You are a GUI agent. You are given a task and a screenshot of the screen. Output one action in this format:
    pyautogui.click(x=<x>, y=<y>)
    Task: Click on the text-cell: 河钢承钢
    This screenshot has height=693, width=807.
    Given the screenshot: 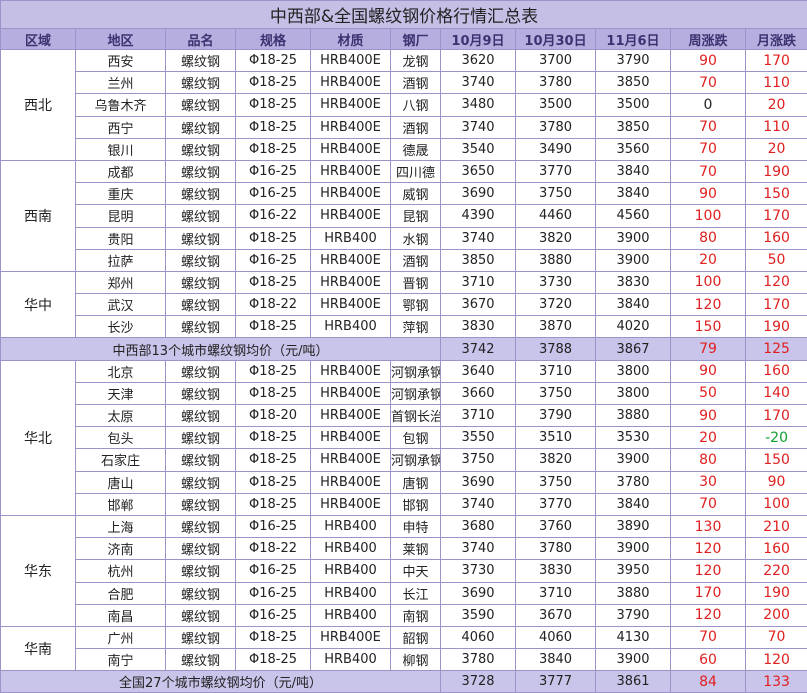 What is the action you would take?
    pyautogui.click(x=416, y=371)
    